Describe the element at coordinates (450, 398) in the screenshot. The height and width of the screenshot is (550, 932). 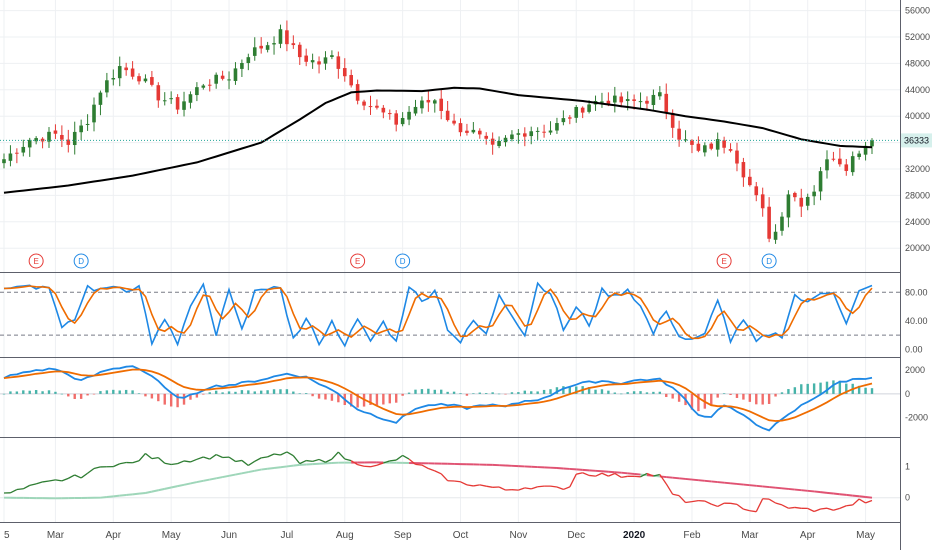
I see `macd-pane` at that location.